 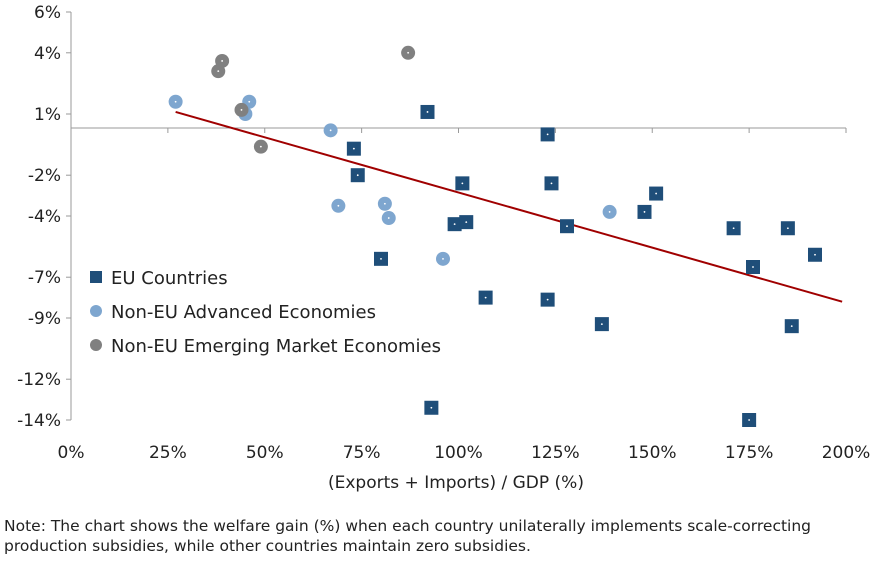 I want to click on legend-label: EU Countries, so click(x=169, y=278).